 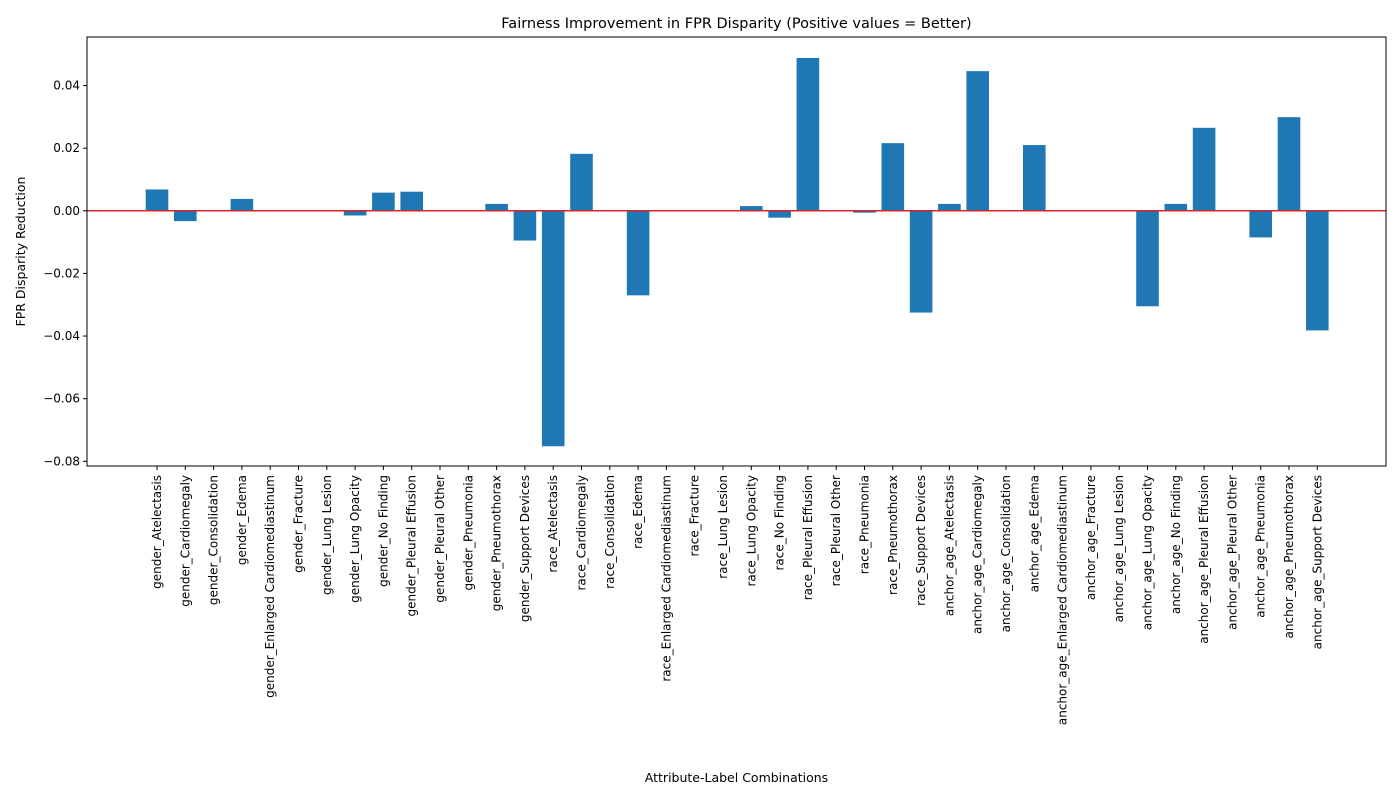 What do you see at coordinates (1176, 207) in the screenshot?
I see `bar-anchor-age-no-finding` at bounding box center [1176, 207].